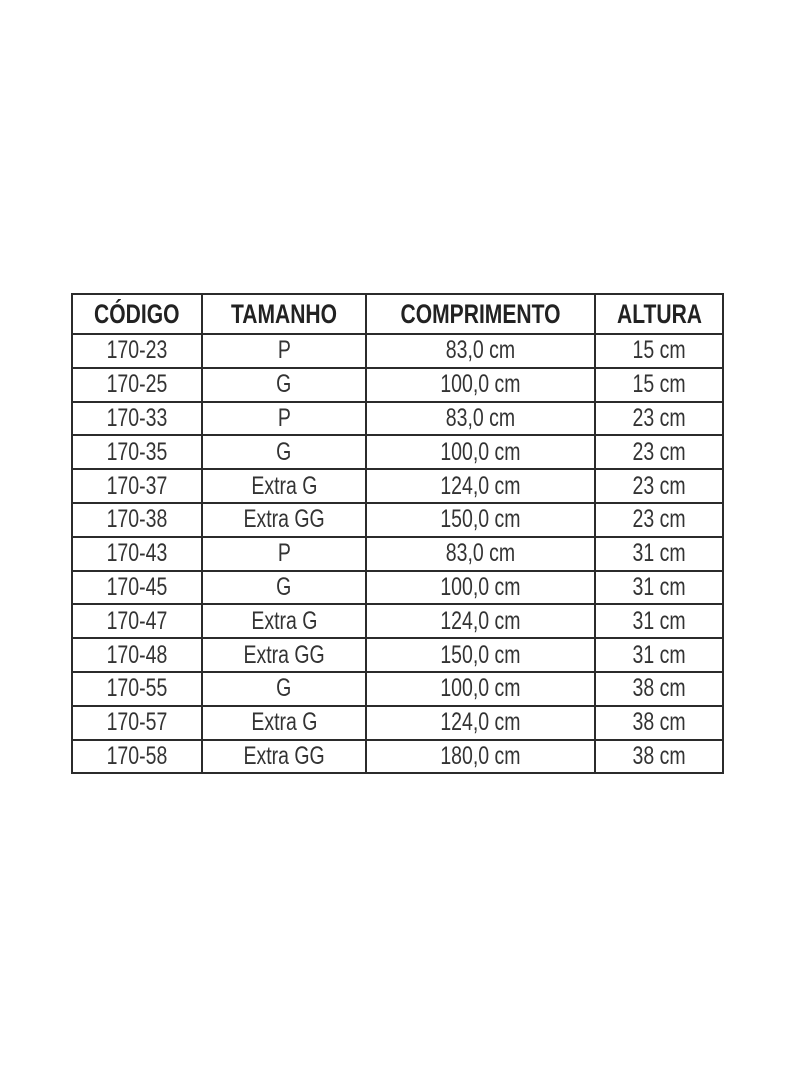 This screenshot has height=1066, width=800. I want to click on codigo-cell: 170-57, so click(137, 722).